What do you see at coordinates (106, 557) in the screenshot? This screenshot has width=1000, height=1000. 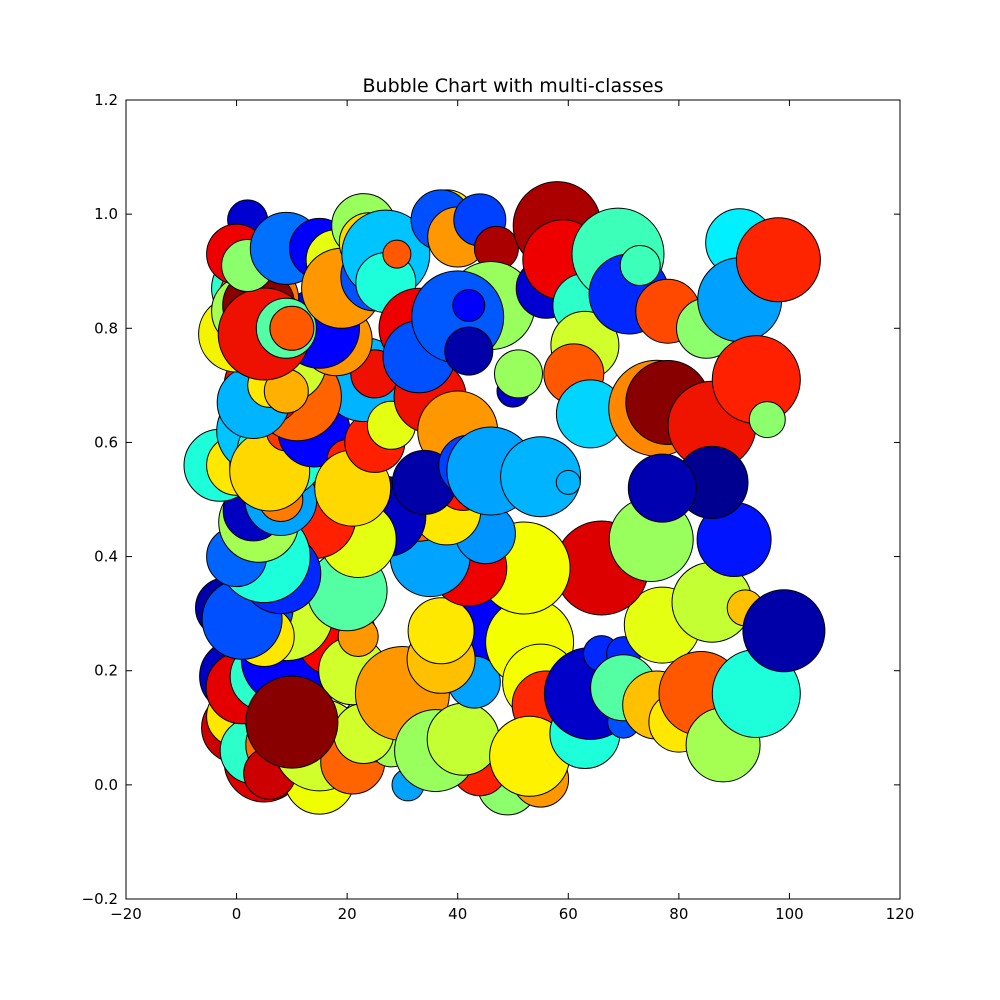 I see `y-tick-label: 0.4` at bounding box center [106, 557].